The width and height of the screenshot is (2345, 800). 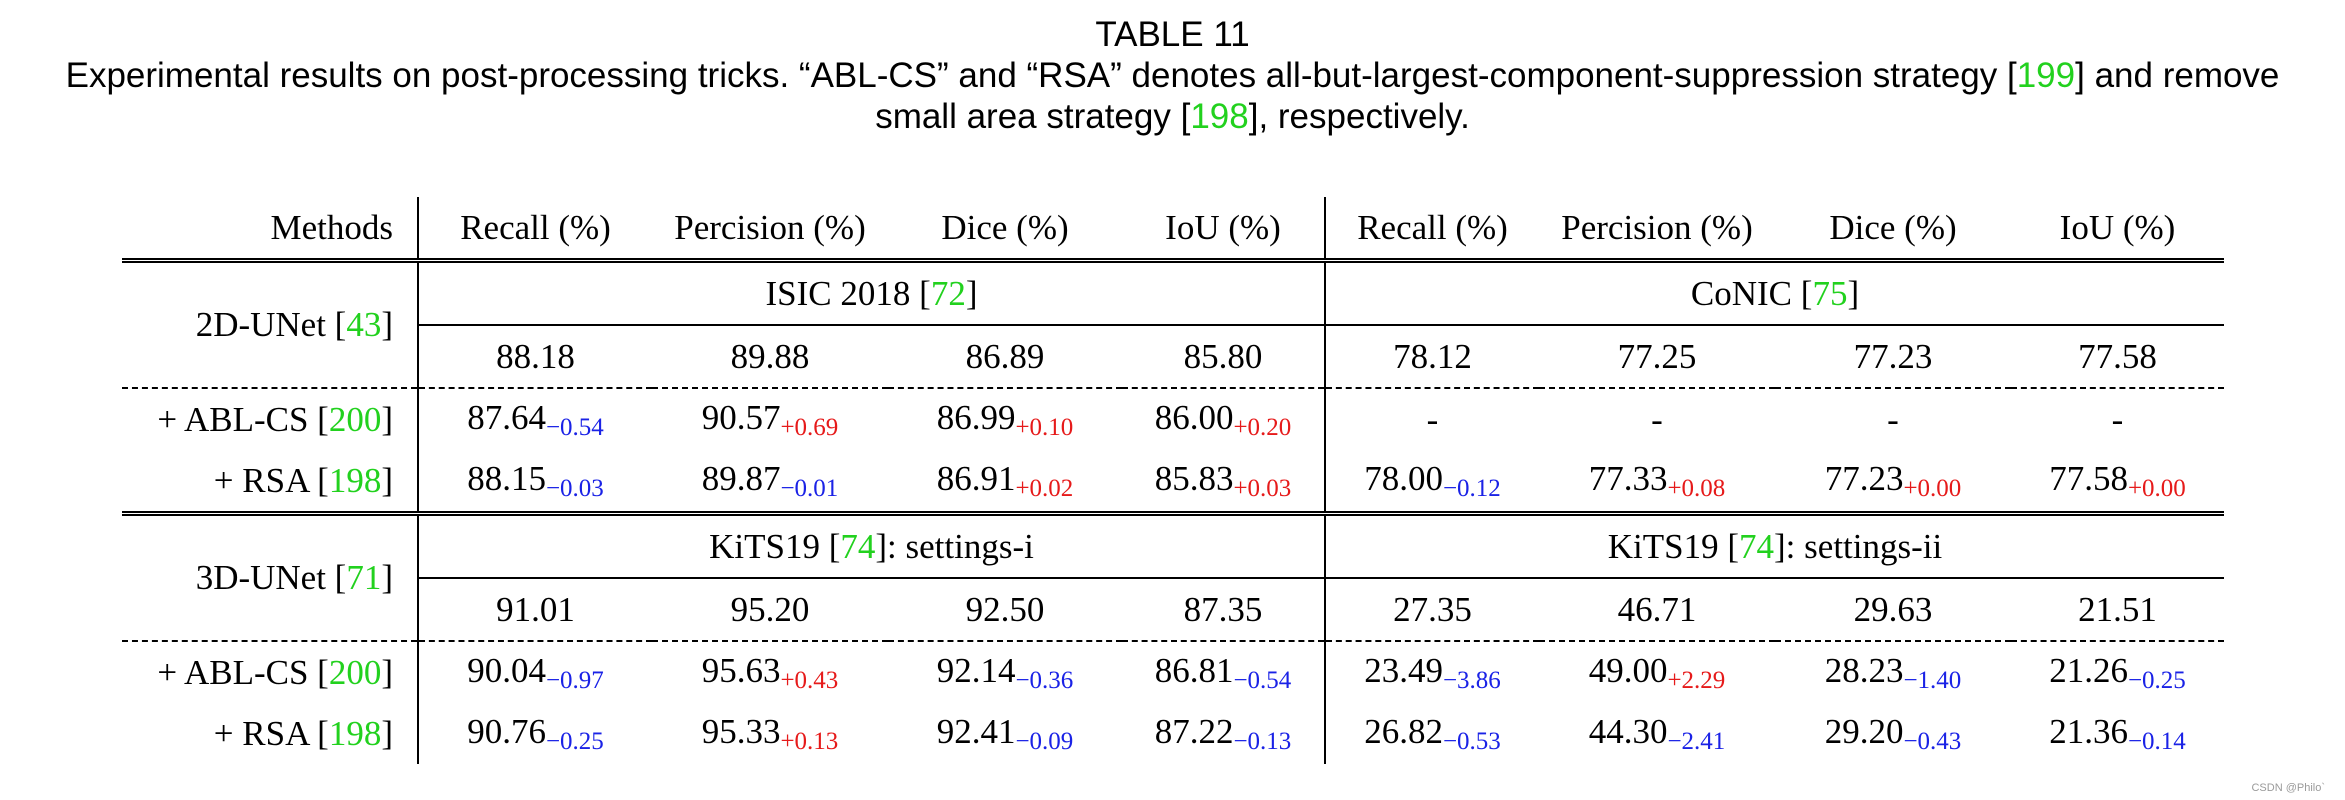 What do you see at coordinates (2117, 356) in the screenshot?
I see `table-cell: 77.58` at bounding box center [2117, 356].